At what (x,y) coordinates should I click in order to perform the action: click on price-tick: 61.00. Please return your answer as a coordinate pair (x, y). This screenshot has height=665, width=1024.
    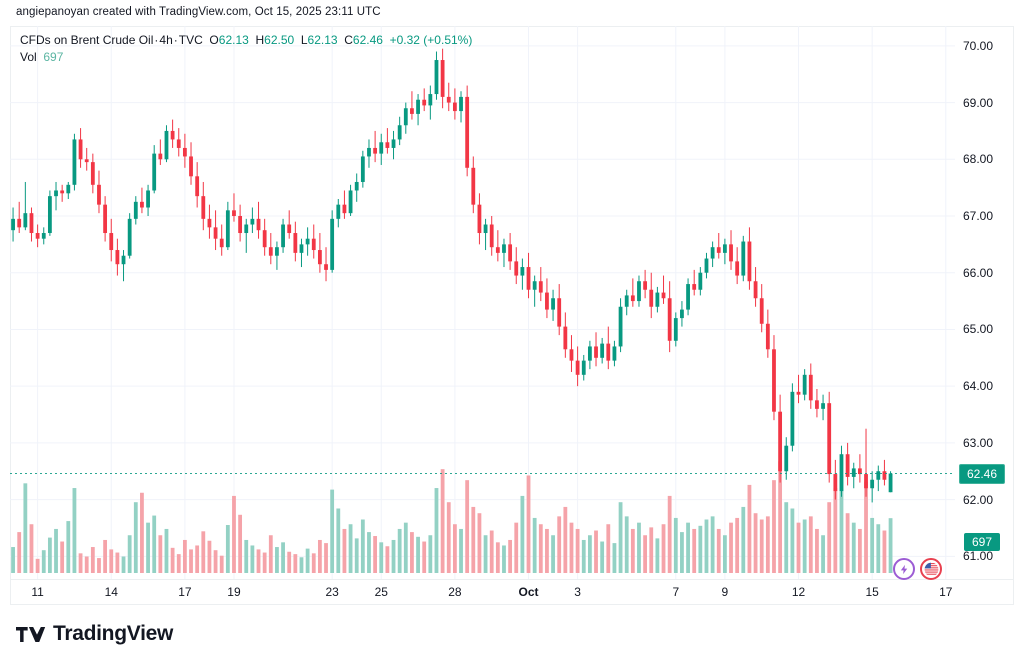
    Looking at the image, I should click on (978, 556).